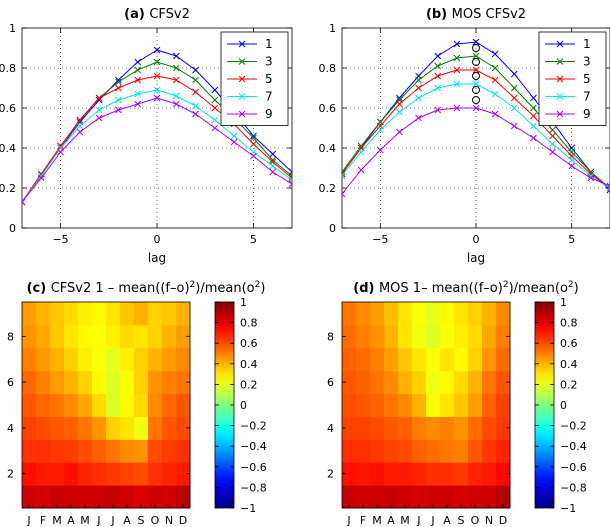 The width and height of the screenshot is (610, 527). Describe the element at coordinates (141, 520) in the screenshot. I see `x-tick-label: S` at that location.